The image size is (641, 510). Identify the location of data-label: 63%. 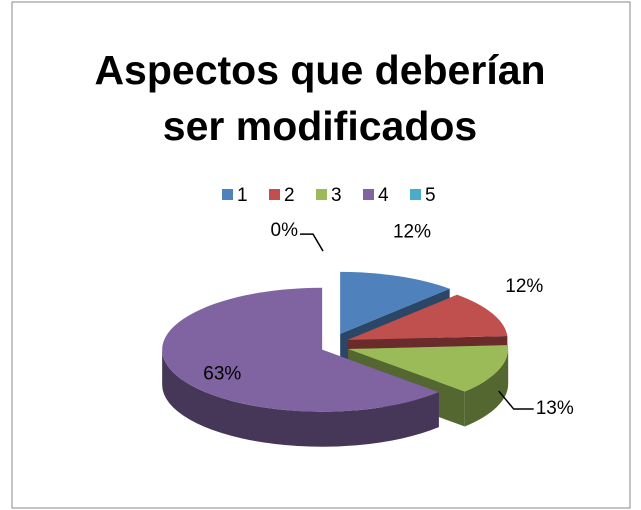
(222, 373).